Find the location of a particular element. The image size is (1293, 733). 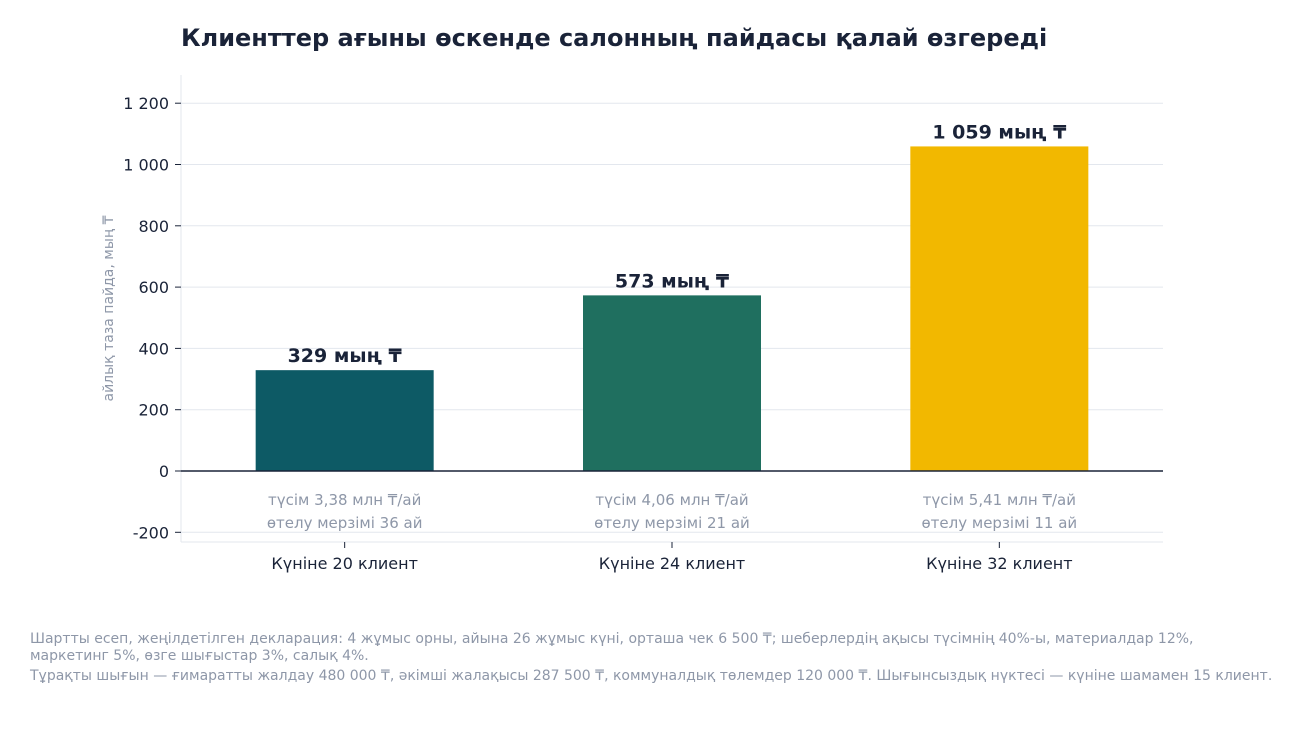

data-label: 573 мың ₸ is located at coordinates (672, 281).